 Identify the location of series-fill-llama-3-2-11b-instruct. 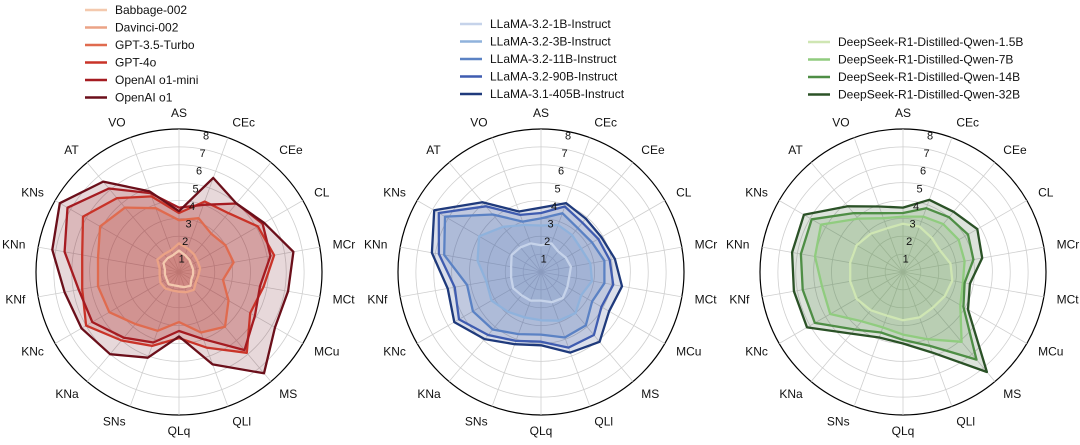
(524, 275).